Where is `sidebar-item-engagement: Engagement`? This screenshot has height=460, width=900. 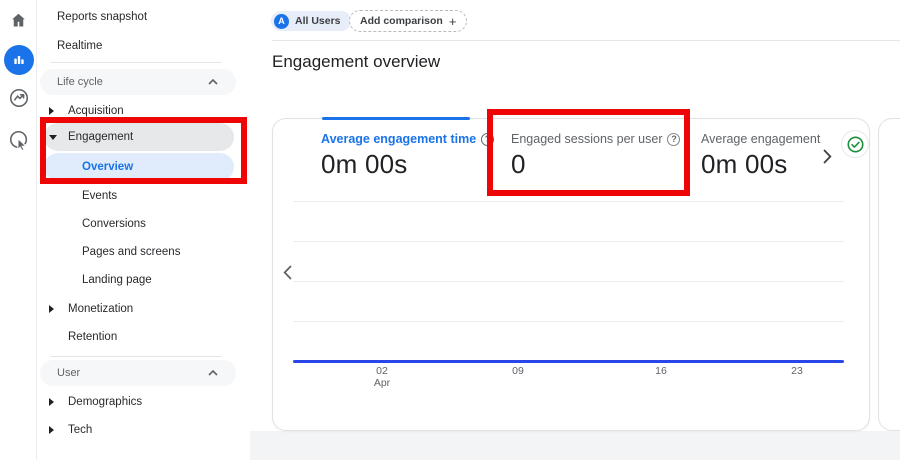
sidebar-item-engagement: Engagement is located at coordinates (141, 137).